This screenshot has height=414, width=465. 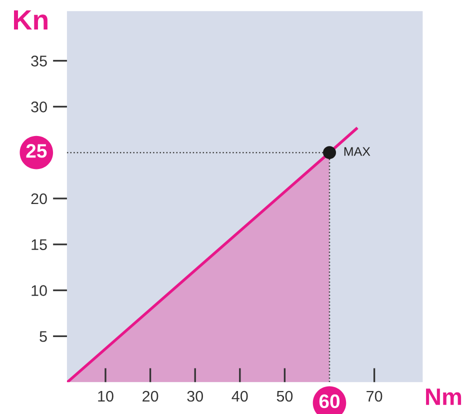 What do you see at coordinates (36, 151) in the screenshot?
I see `ref-line-label: 25` at bounding box center [36, 151].